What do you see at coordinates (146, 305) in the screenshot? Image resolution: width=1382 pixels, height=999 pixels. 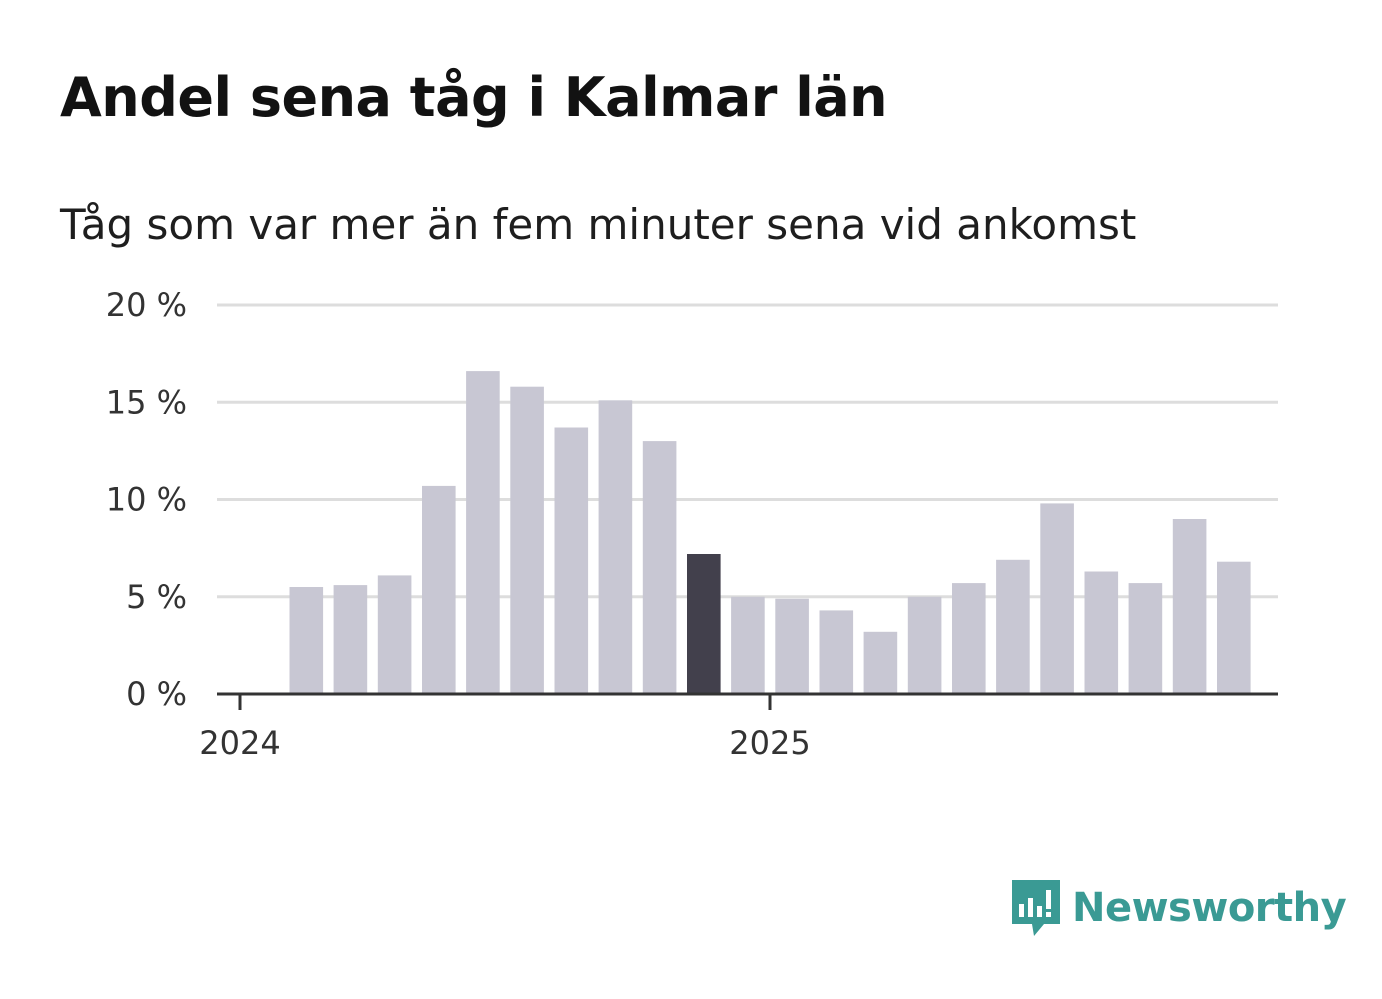 I see `y-tick-label: 20 %` at bounding box center [146, 305].